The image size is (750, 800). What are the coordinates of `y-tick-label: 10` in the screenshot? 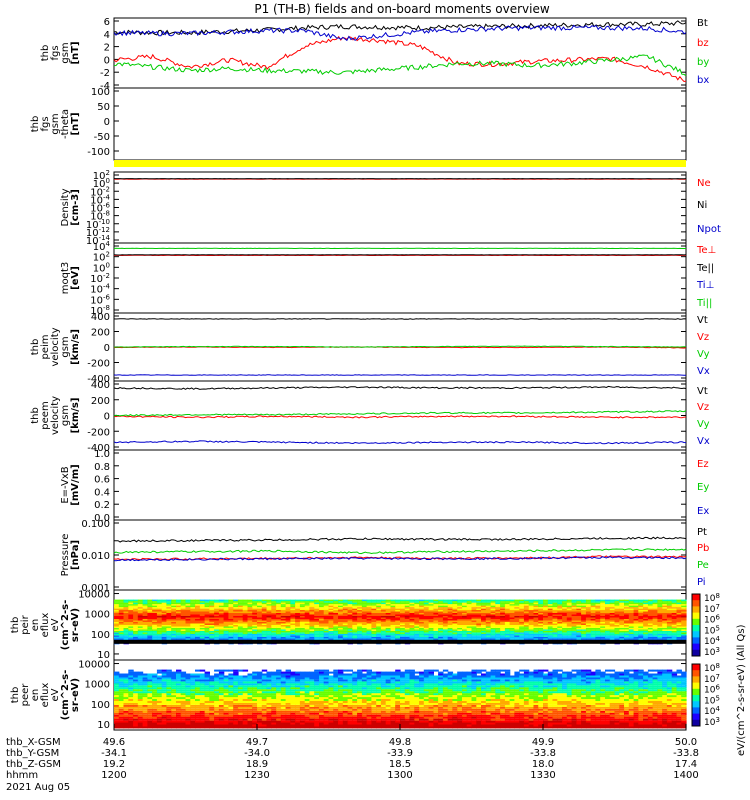 It's located at (103, 725).